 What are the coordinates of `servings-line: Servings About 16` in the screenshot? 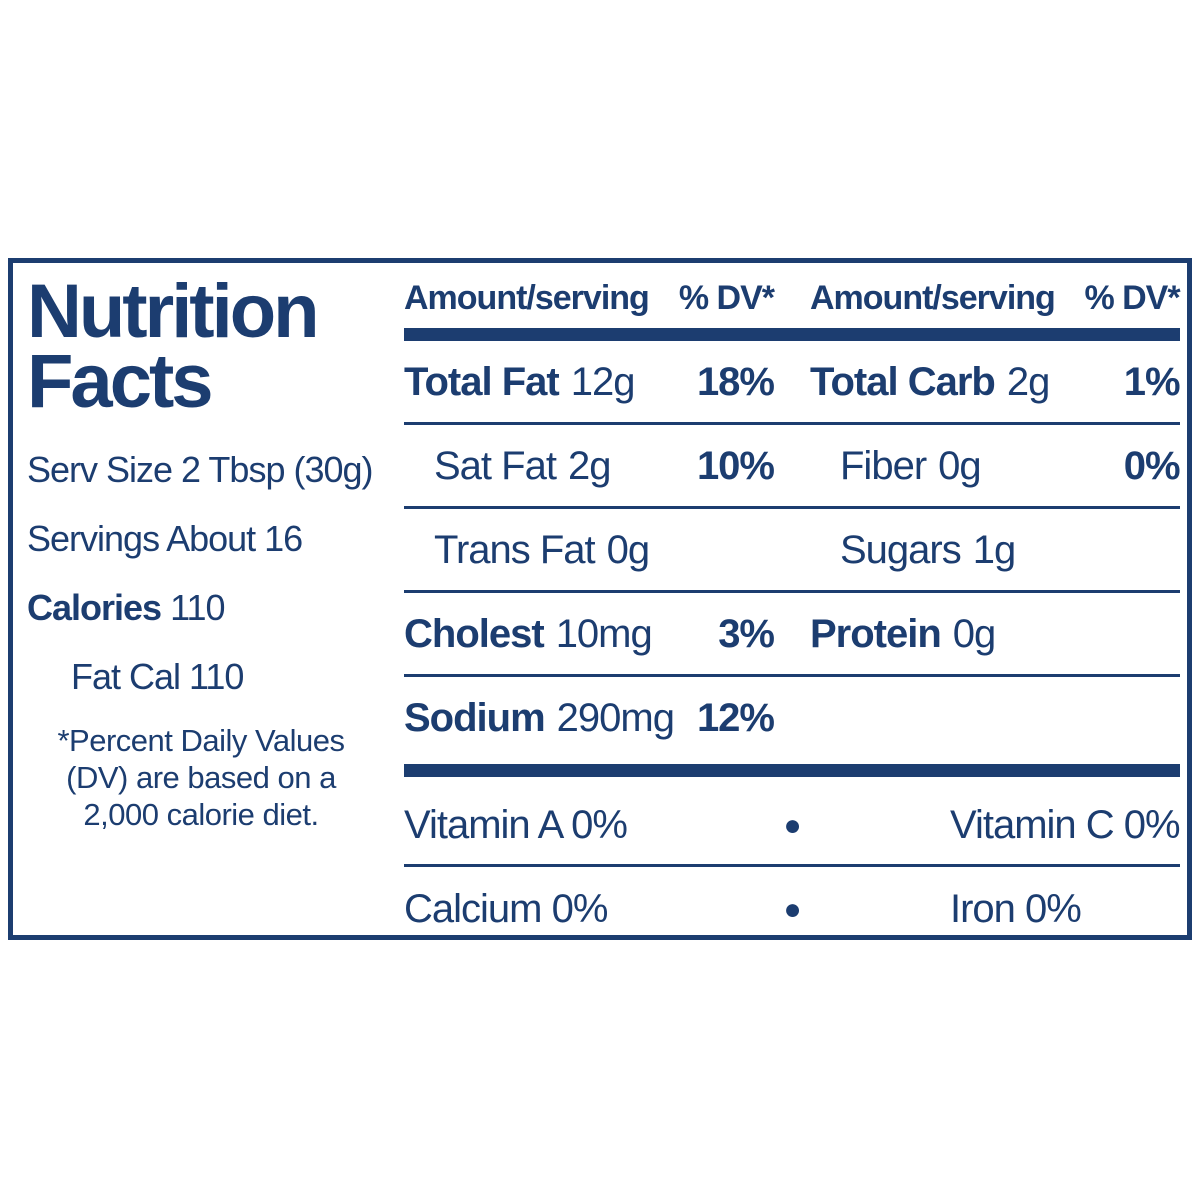 It's located at (165, 538).